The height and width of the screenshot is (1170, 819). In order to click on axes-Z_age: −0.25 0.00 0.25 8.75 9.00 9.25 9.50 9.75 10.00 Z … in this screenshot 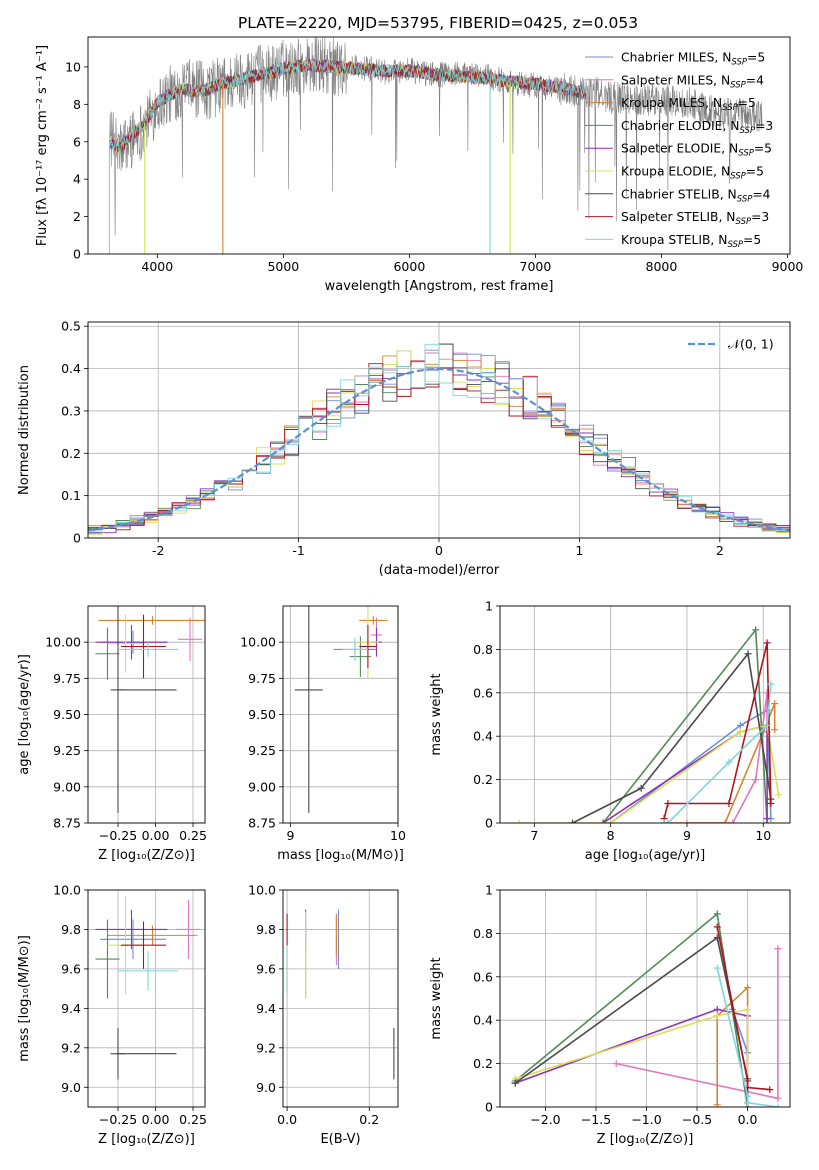, I will do `click(112, 734)`.